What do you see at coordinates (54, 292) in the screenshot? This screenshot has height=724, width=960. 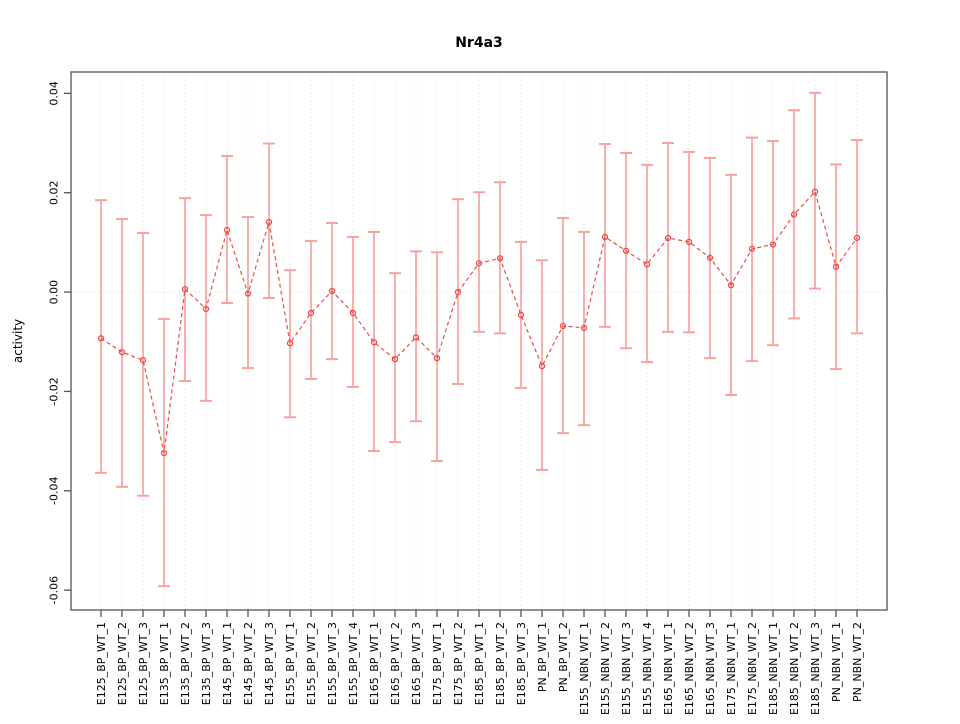 I see `y-tick-label: 0.00` at bounding box center [54, 292].